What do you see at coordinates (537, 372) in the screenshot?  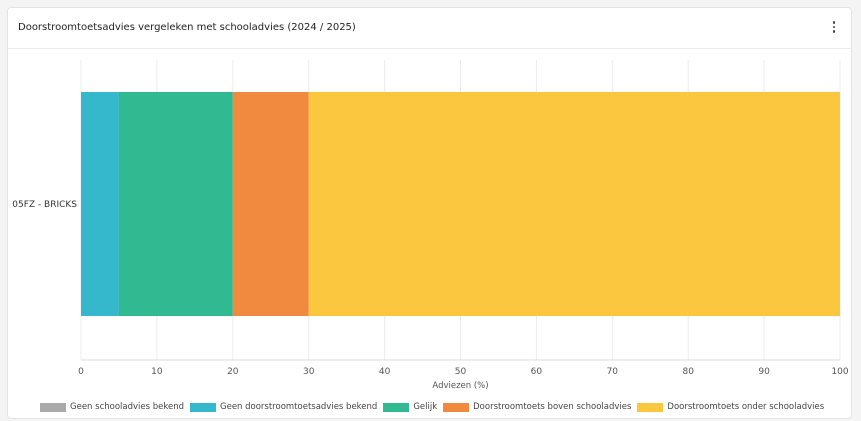 I see `x-tick-label: 60` at bounding box center [537, 372].